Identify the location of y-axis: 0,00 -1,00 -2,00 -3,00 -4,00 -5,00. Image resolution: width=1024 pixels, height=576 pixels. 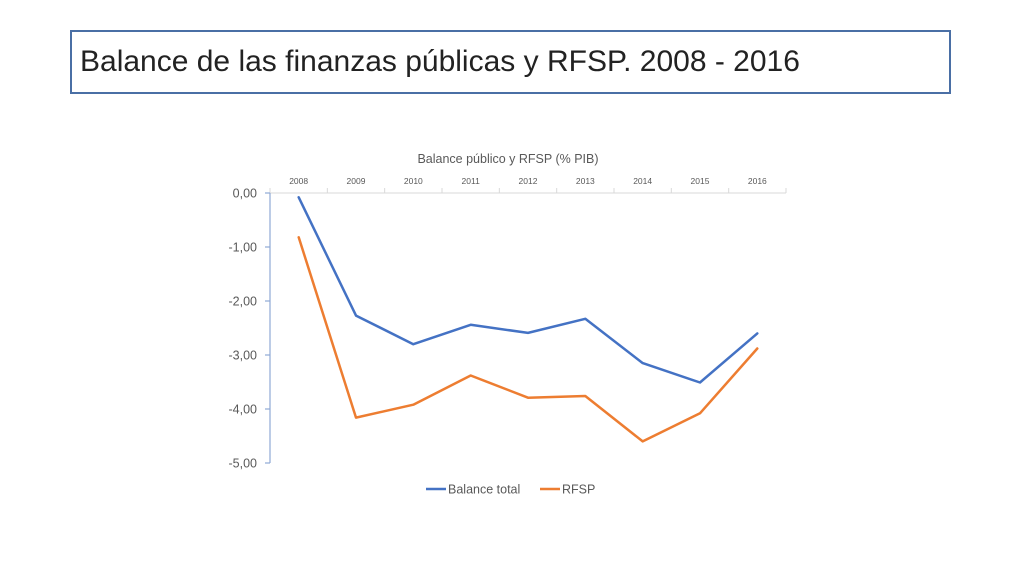
(250, 329).